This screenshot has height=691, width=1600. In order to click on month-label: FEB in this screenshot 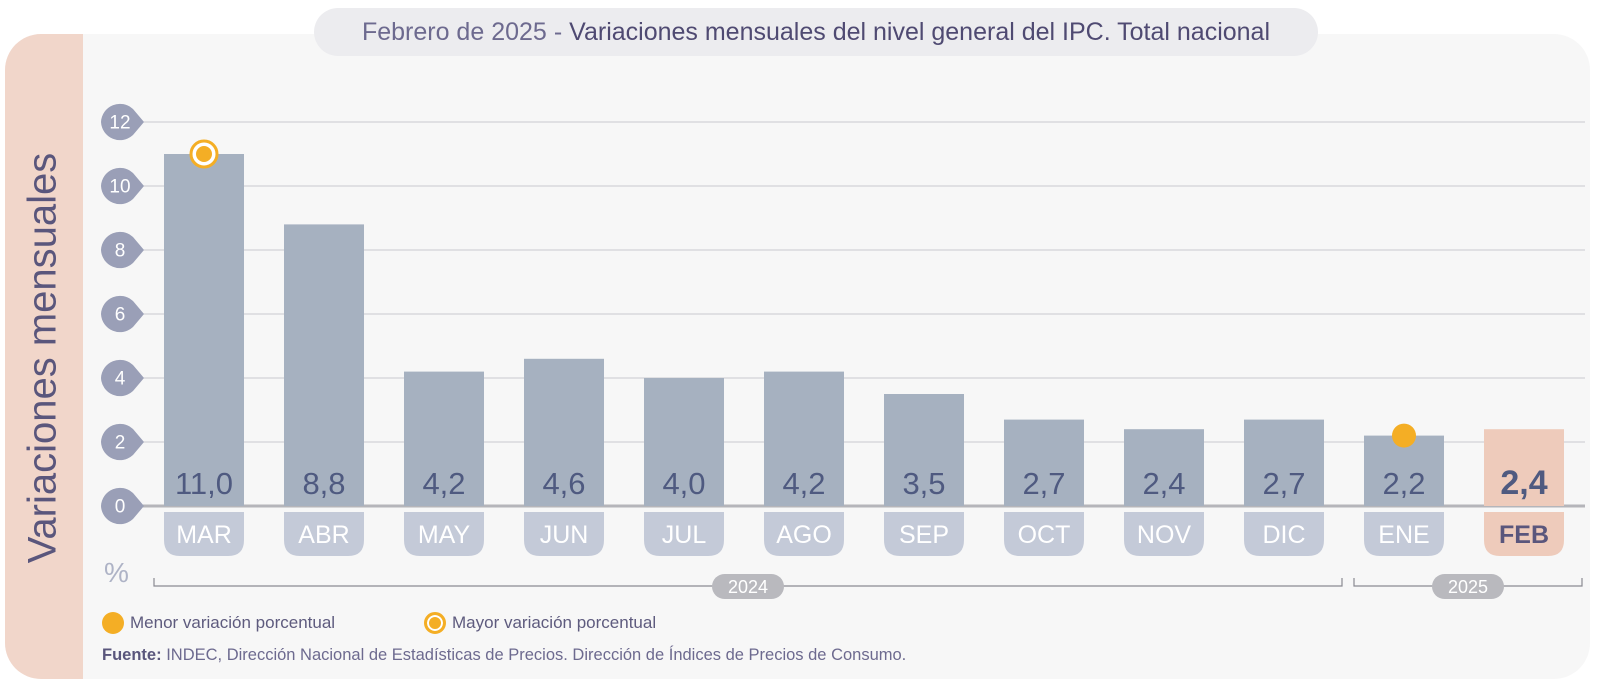, I will do `click(1524, 535)`.